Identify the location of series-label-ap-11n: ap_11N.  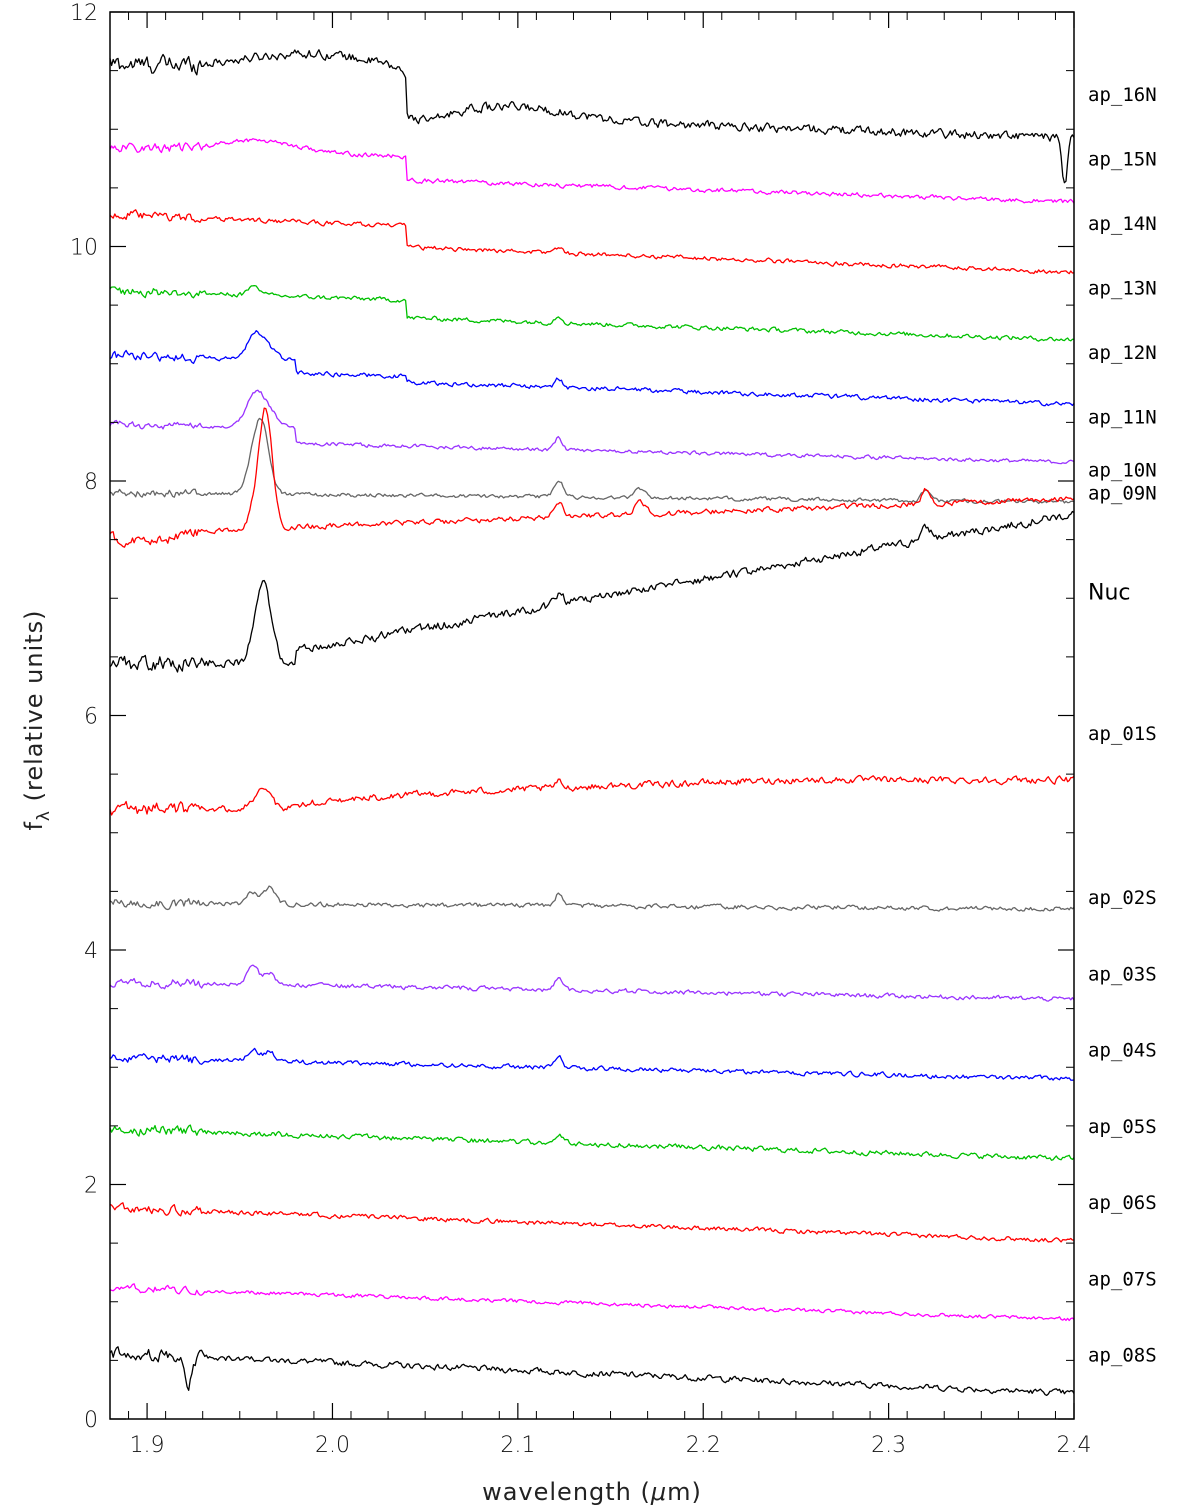
(1122, 418).